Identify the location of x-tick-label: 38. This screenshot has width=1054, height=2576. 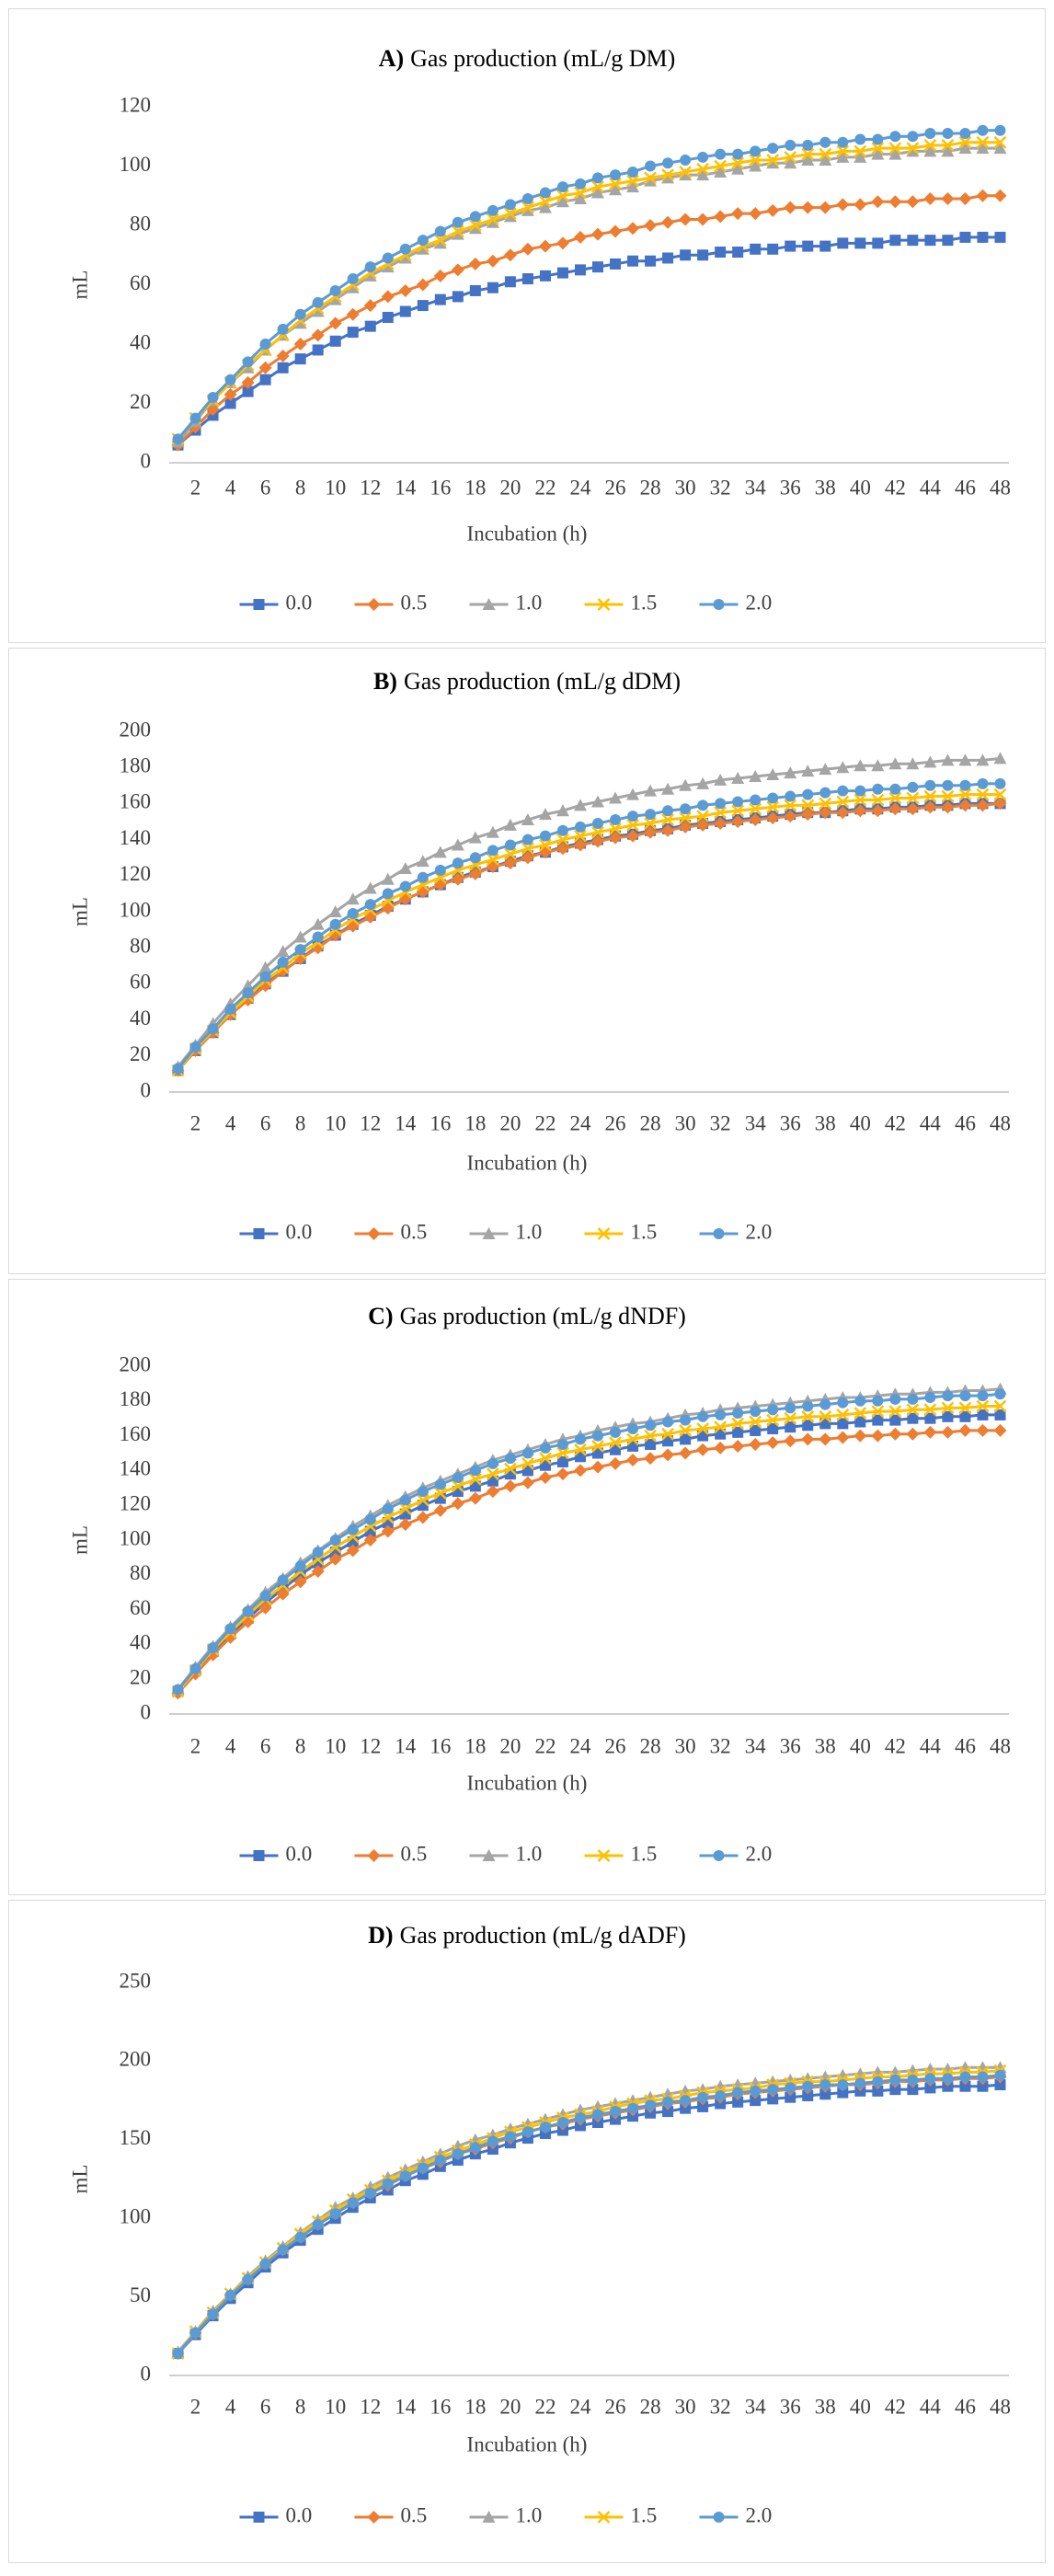
(825, 1745).